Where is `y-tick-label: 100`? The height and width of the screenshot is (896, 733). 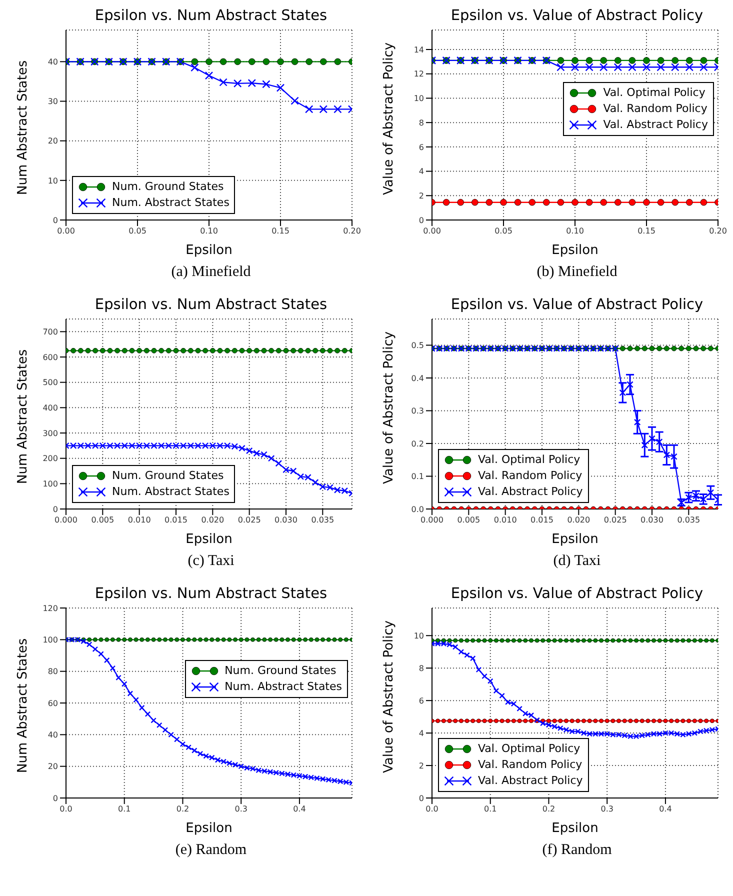
y-tick-label: 100 is located at coordinates (50, 484).